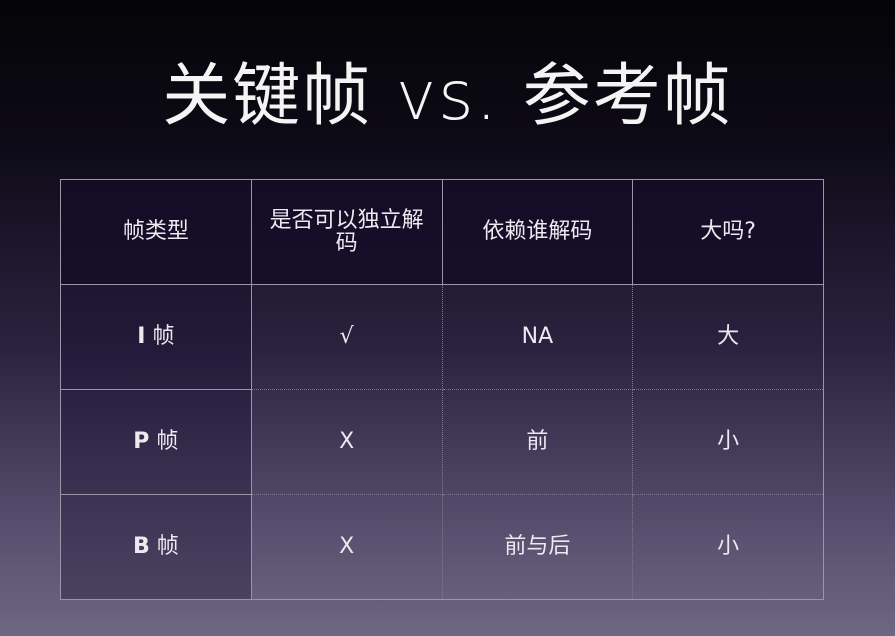 The width and height of the screenshot is (895, 636). I want to click on cell-frame-type: I 帧, so click(156, 337).